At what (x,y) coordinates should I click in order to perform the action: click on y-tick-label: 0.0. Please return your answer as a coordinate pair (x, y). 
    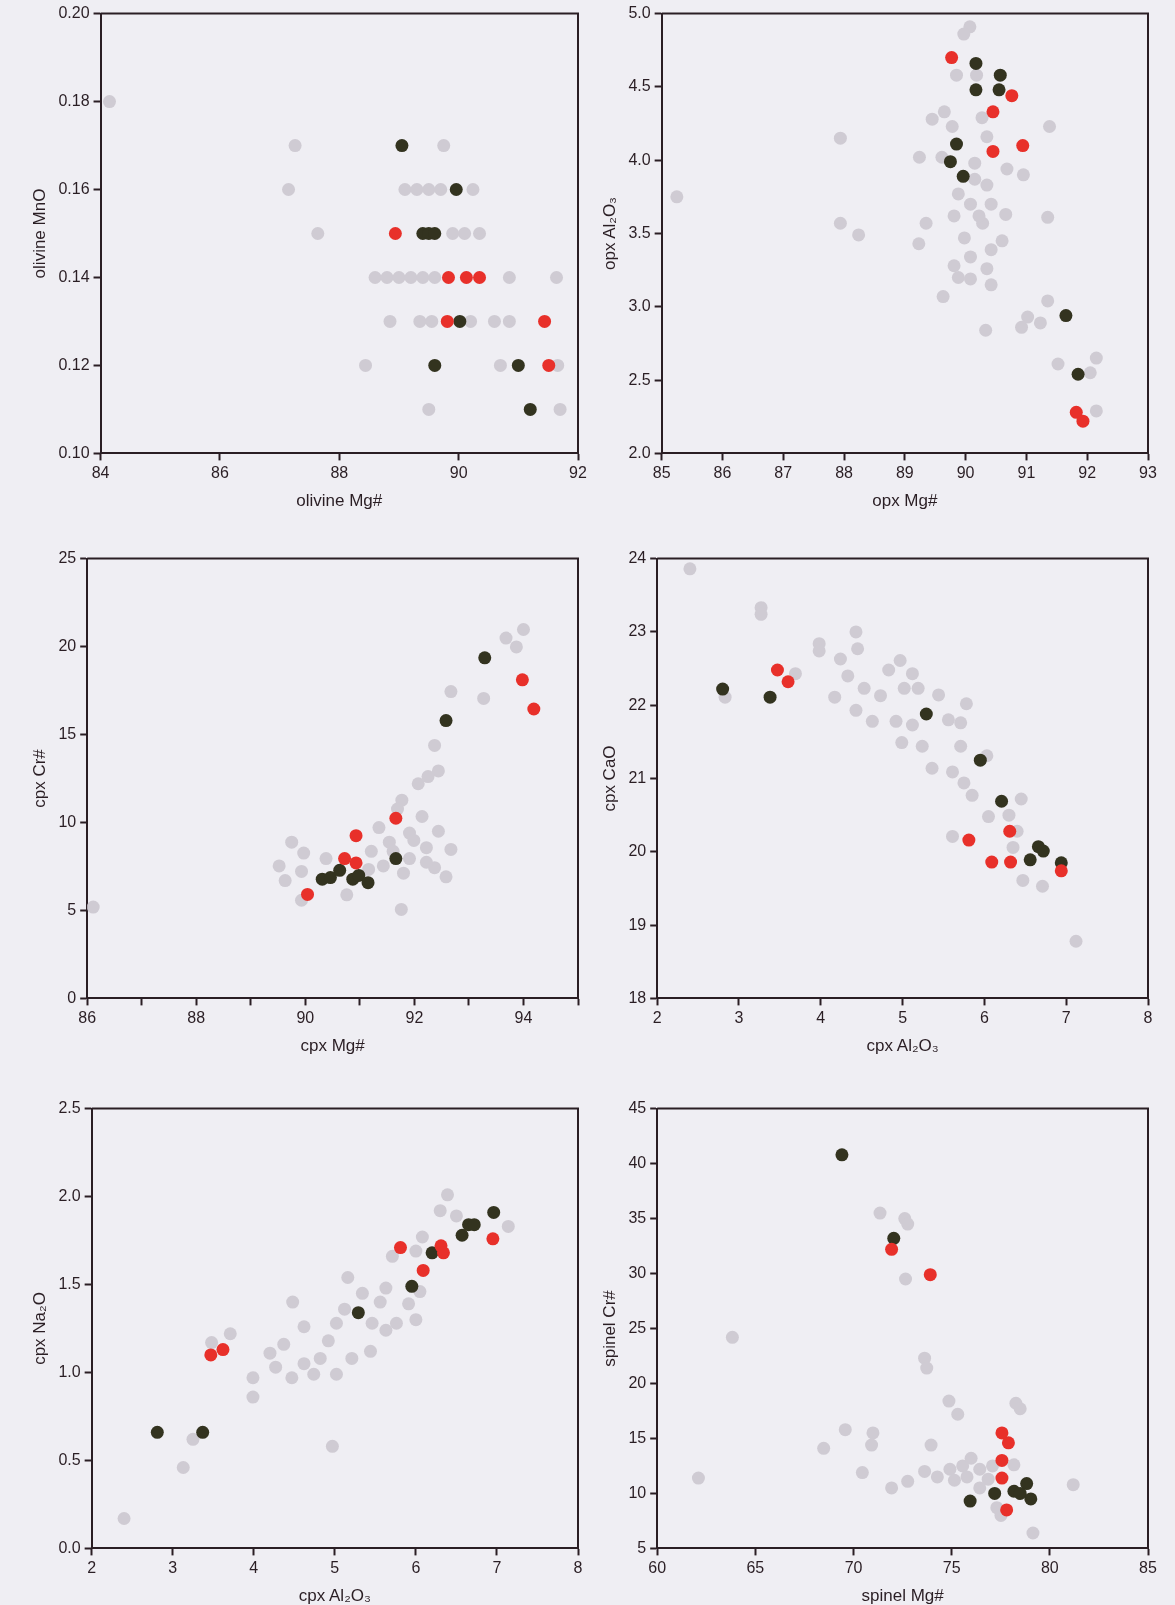
    Looking at the image, I should click on (69, 1547).